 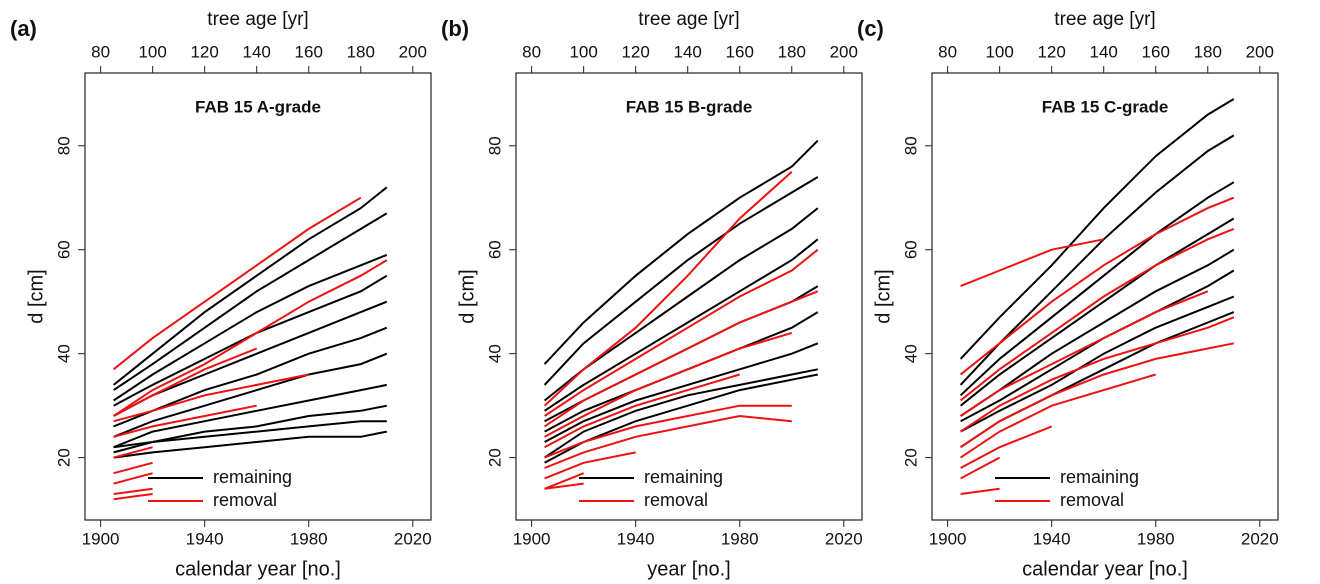 What do you see at coordinates (689, 106) in the screenshot?
I see `panel-title: FAB 15 B-grade` at bounding box center [689, 106].